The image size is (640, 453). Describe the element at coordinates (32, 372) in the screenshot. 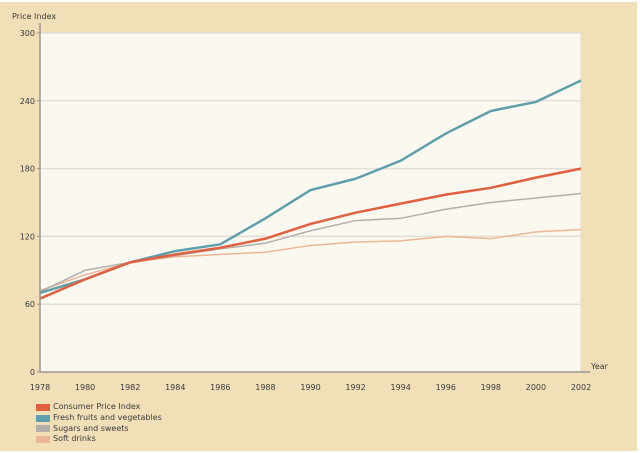

I see `y-tick-label: 0` at that location.